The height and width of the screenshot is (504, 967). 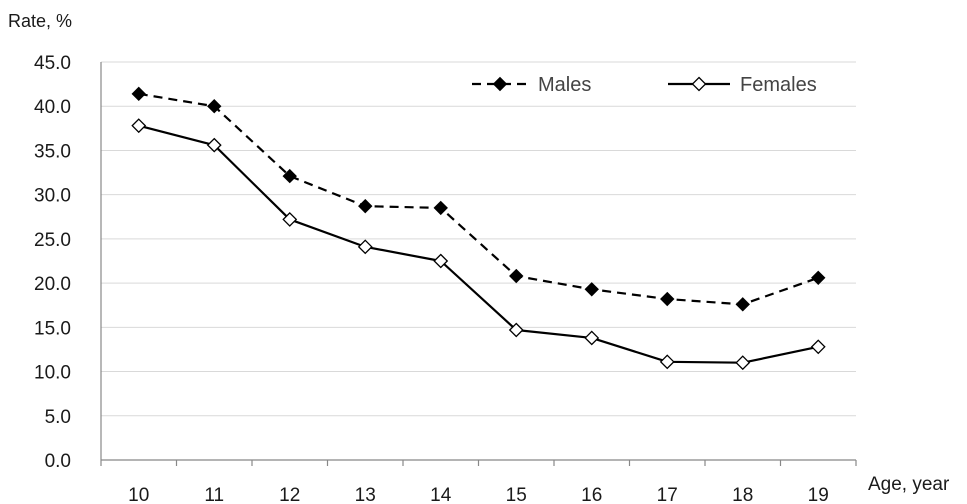 What do you see at coordinates (52, 284) in the screenshot?
I see `y-tick-label: 20.0` at bounding box center [52, 284].